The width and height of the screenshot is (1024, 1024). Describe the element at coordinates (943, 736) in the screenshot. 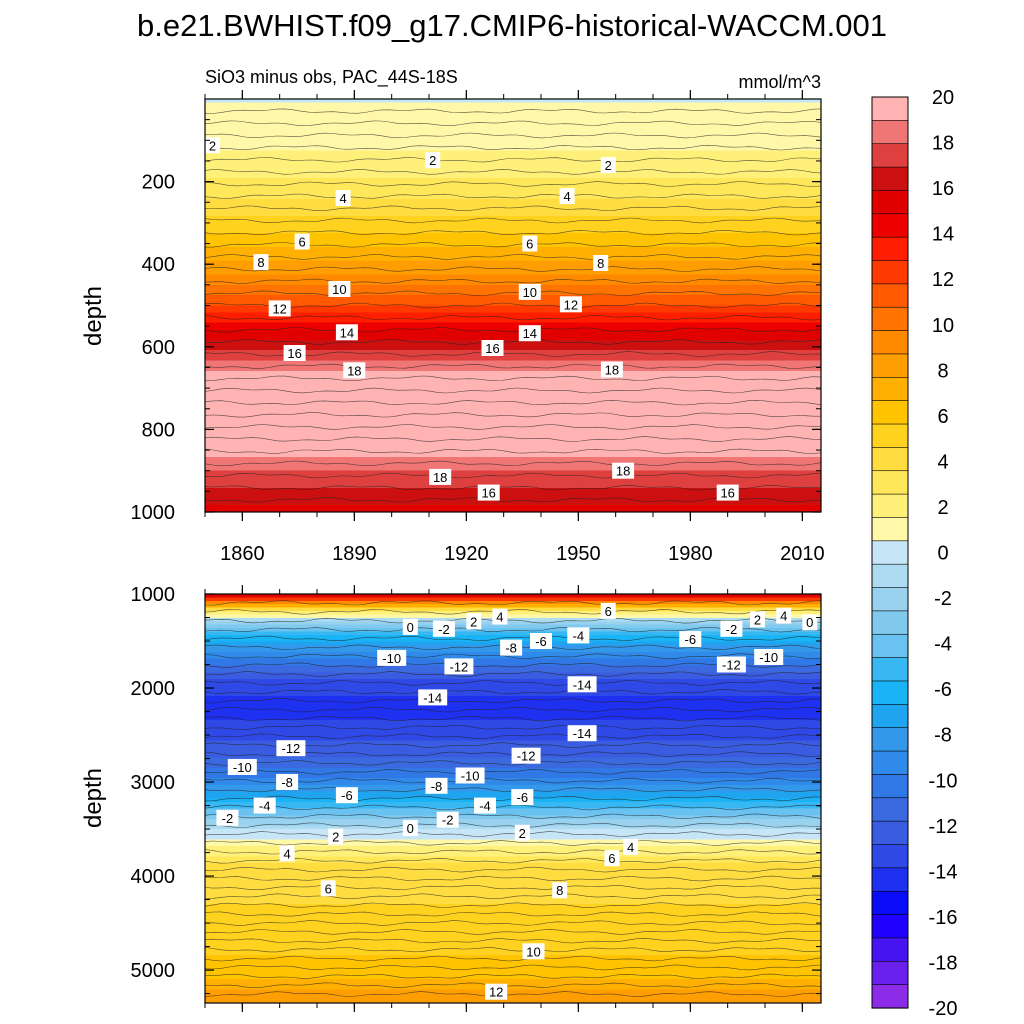

I see `colorbar-label: -8` at that location.